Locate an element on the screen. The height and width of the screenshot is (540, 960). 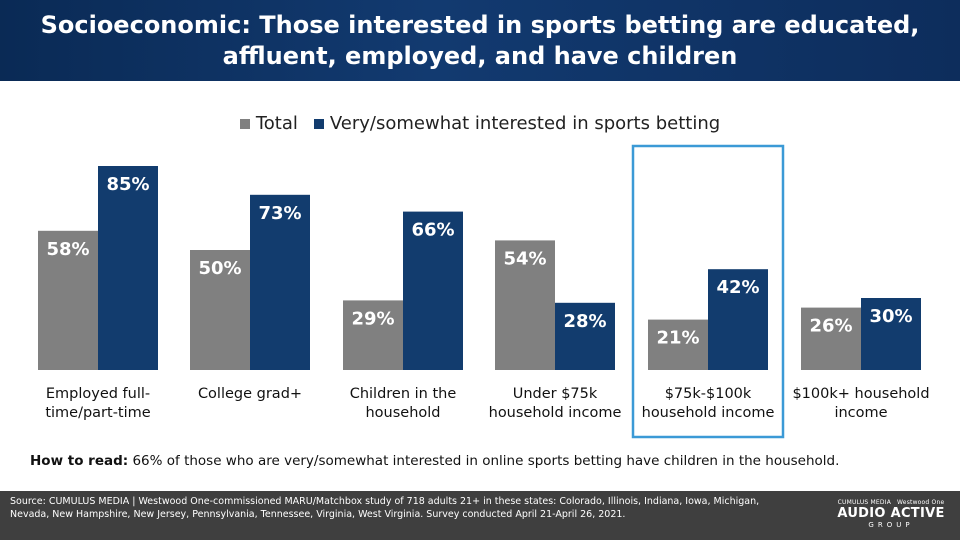
data-label-interested-1: 73% is located at coordinates (279, 213).